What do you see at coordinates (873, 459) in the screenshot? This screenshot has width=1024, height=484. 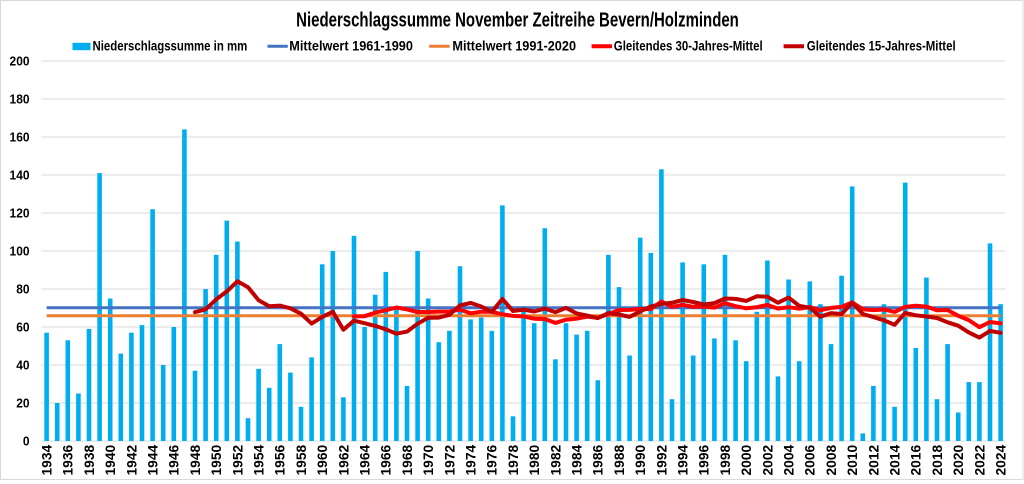 I see `svg-text: 2012` at bounding box center [873, 459].